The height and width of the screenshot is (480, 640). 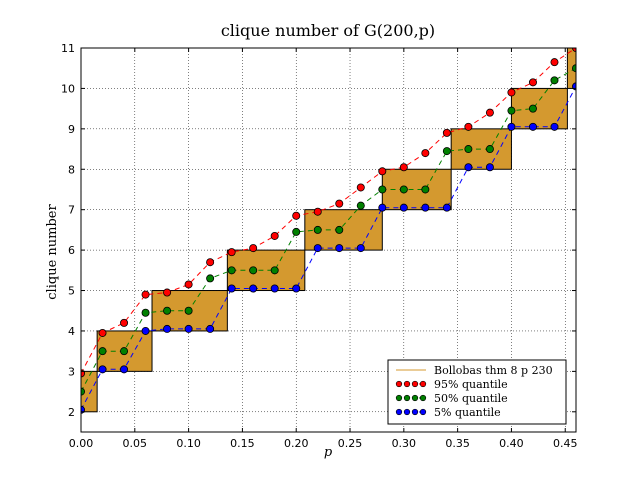 I want to click on x-tick-label: 0.40, so click(x=511, y=443).